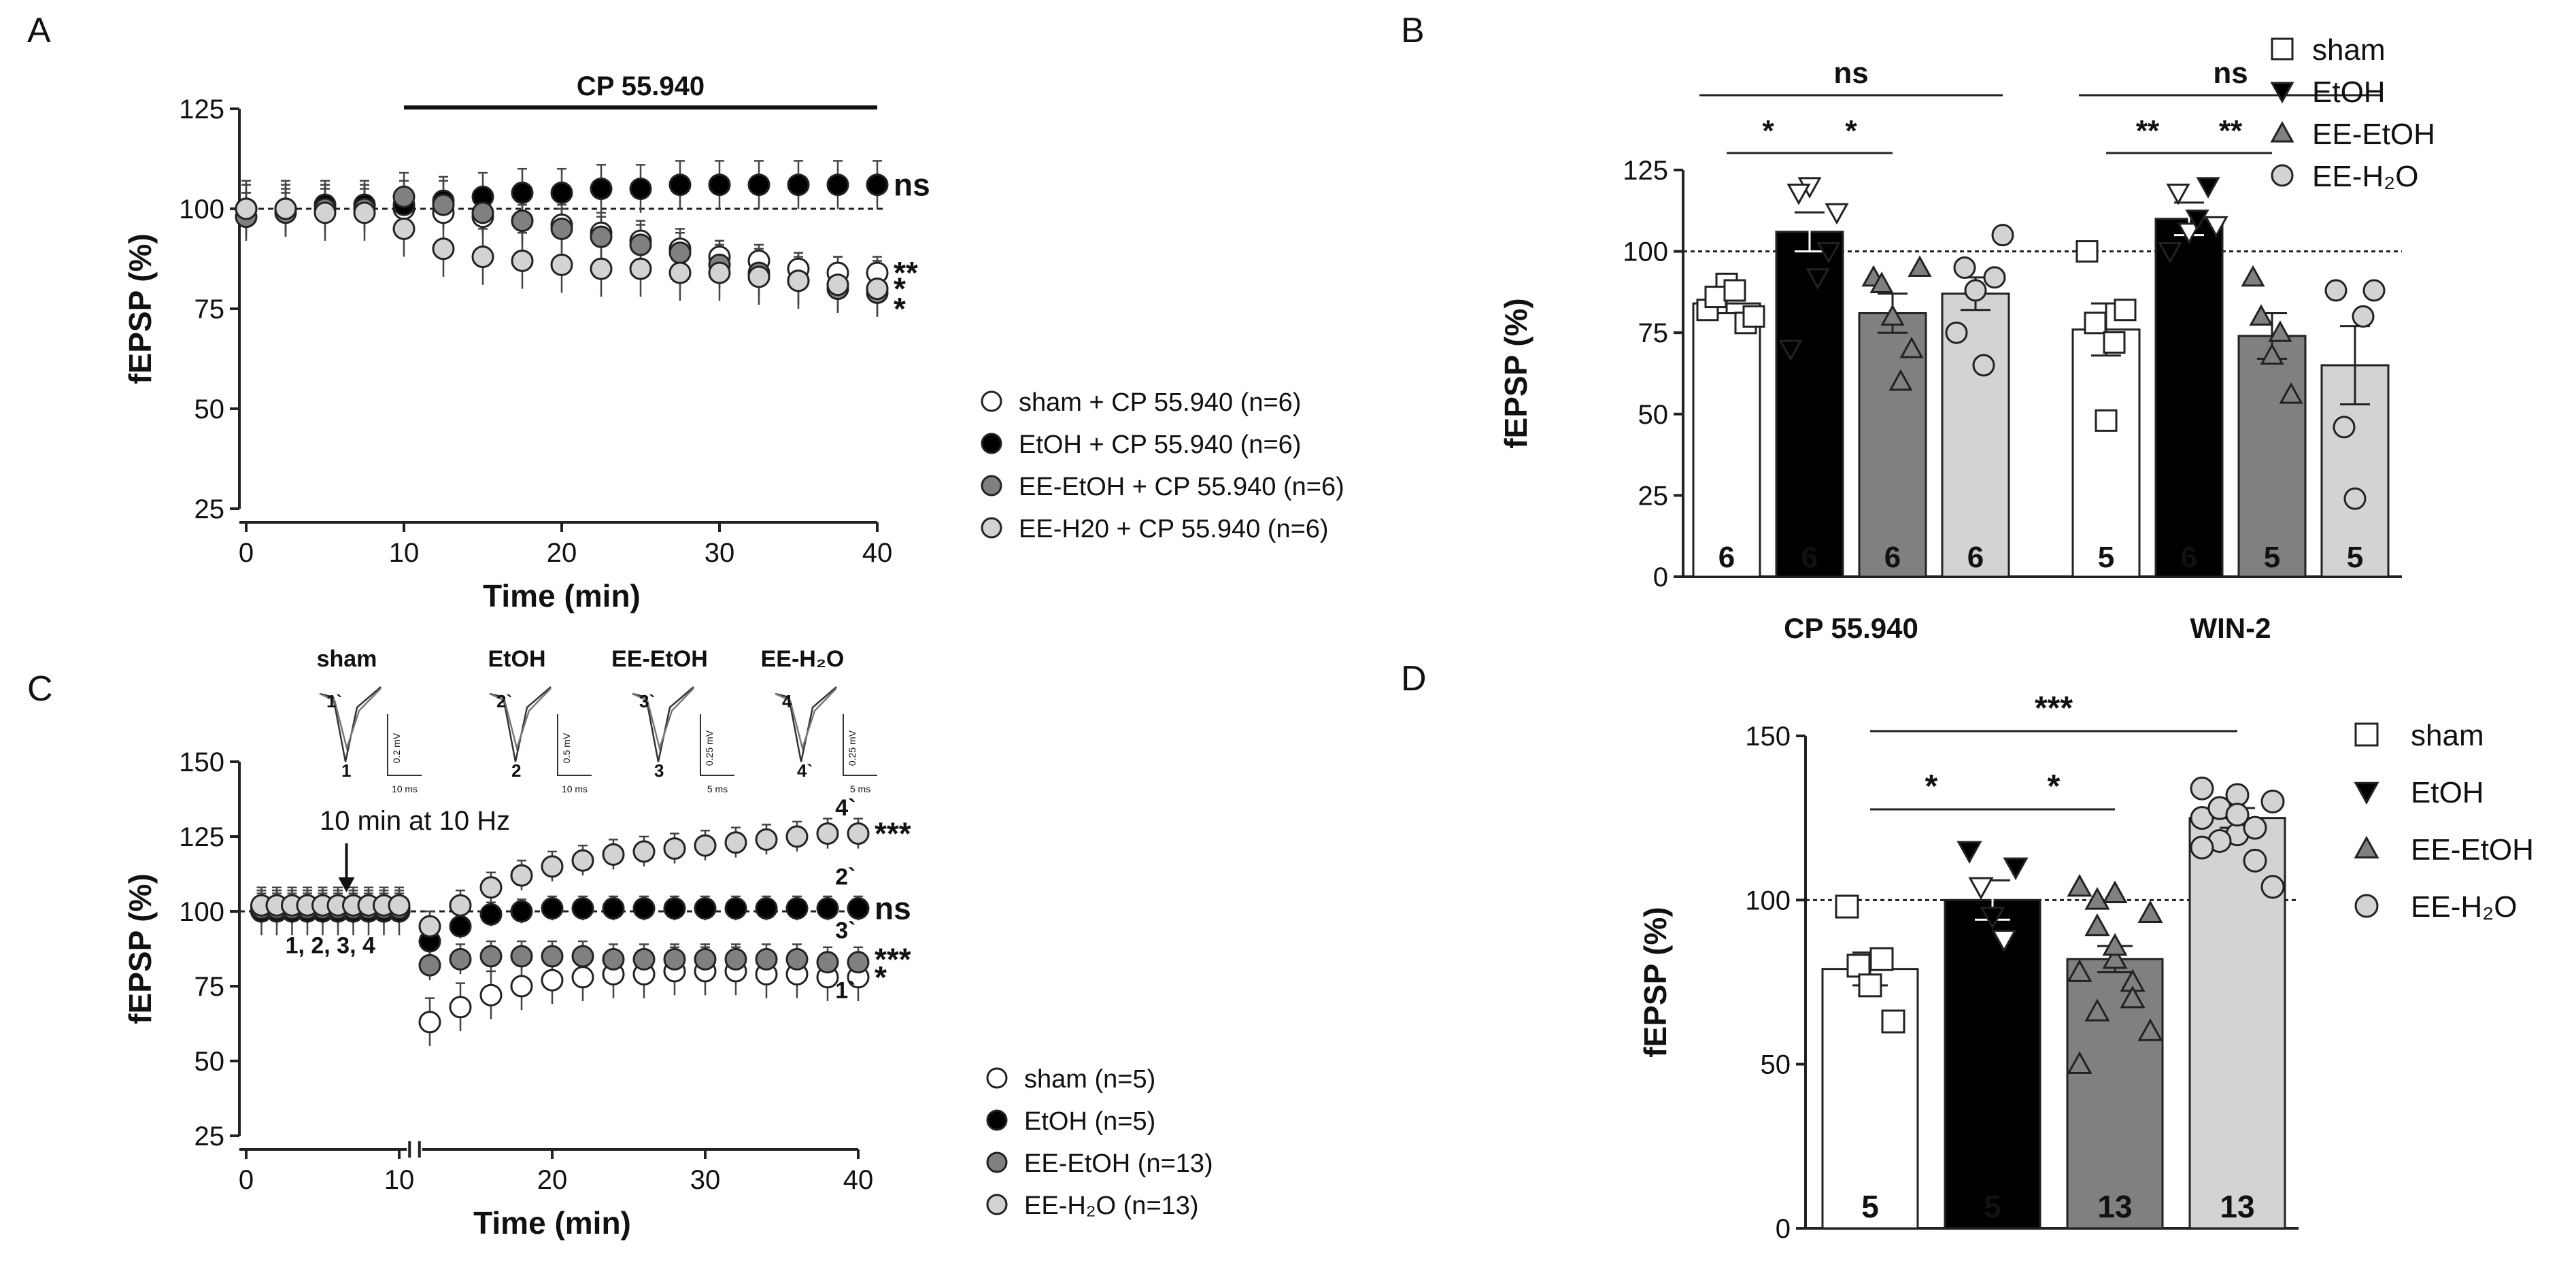 The width and height of the screenshot is (2576, 1280). I want to click on panel-a-legend-label: EtOH + CP 55.940 (n=6), so click(1160, 445).